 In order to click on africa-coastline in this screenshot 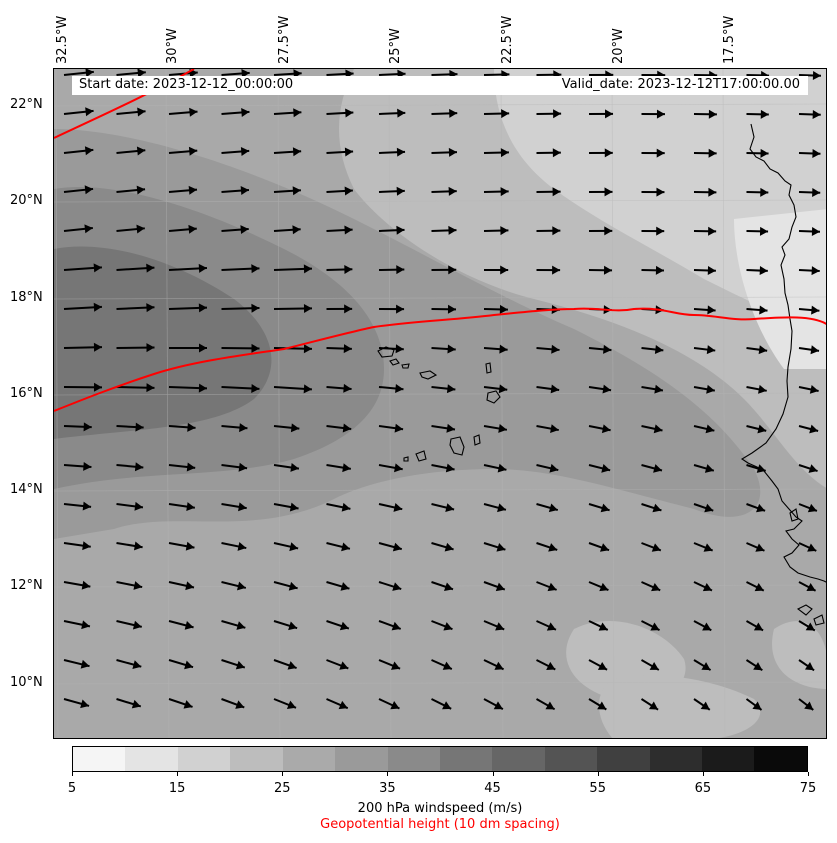, I will do `click(783, 353)`.